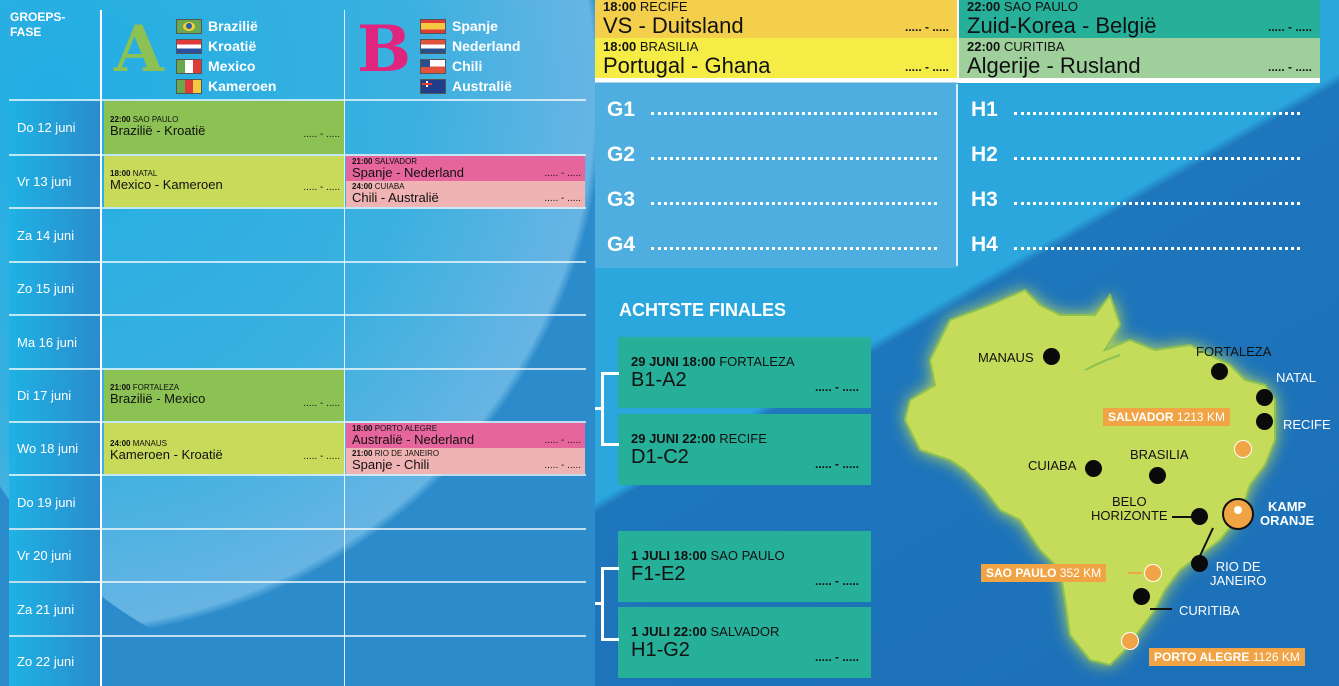  What do you see at coordinates (54, 555) in the screenshot?
I see `date-cell: Vr 20 juni` at bounding box center [54, 555].